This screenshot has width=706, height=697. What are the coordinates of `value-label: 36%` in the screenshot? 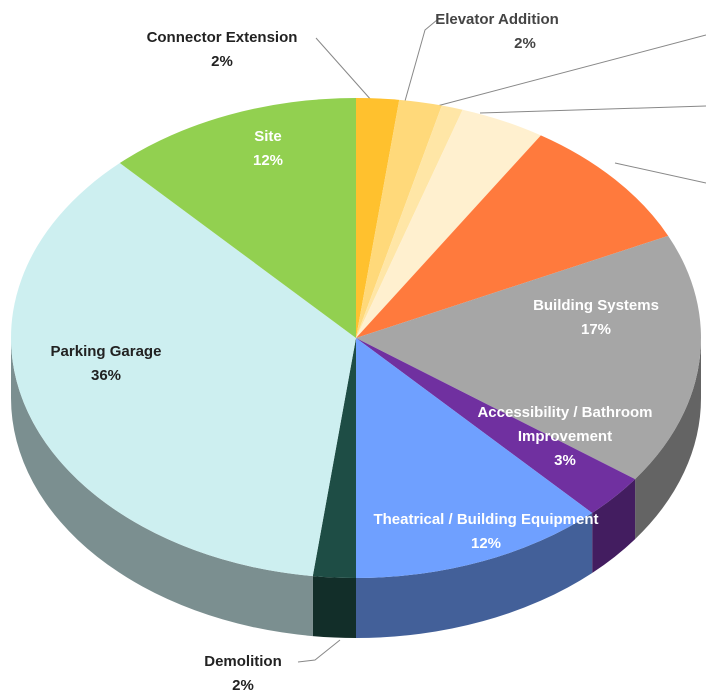 It's located at (106, 375).